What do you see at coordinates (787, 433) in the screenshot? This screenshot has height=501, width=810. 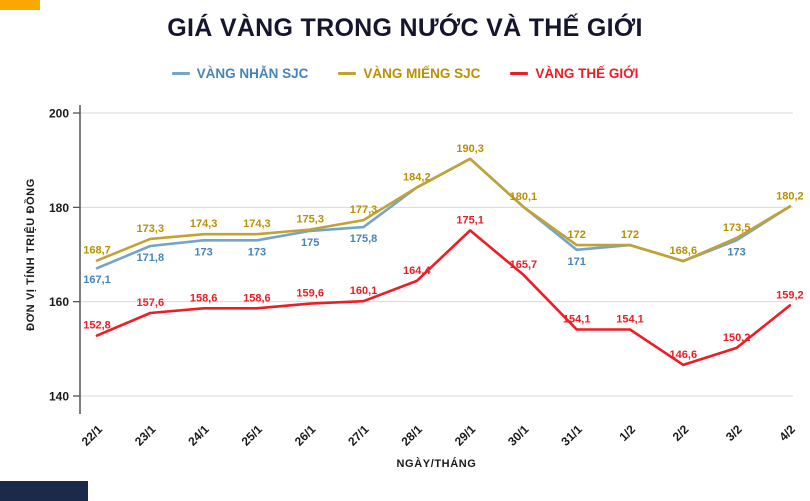 I see `svg-text: 4/2` at bounding box center [787, 433].